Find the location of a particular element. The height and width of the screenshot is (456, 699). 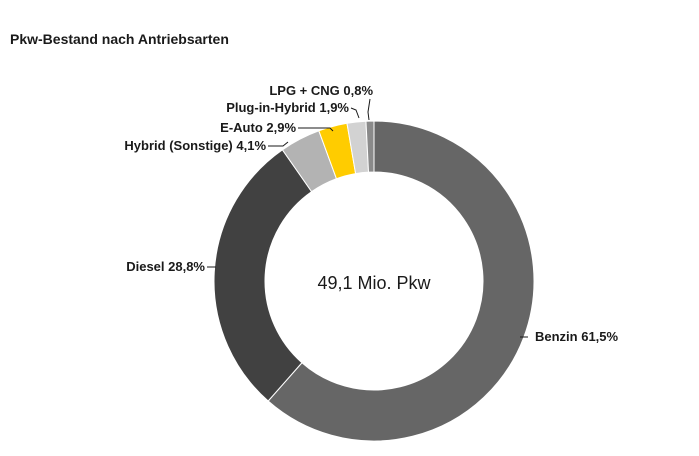

label-plug-in-hybrid: Plug-in-Hybrid 1,9% is located at coordinates (287, 107).